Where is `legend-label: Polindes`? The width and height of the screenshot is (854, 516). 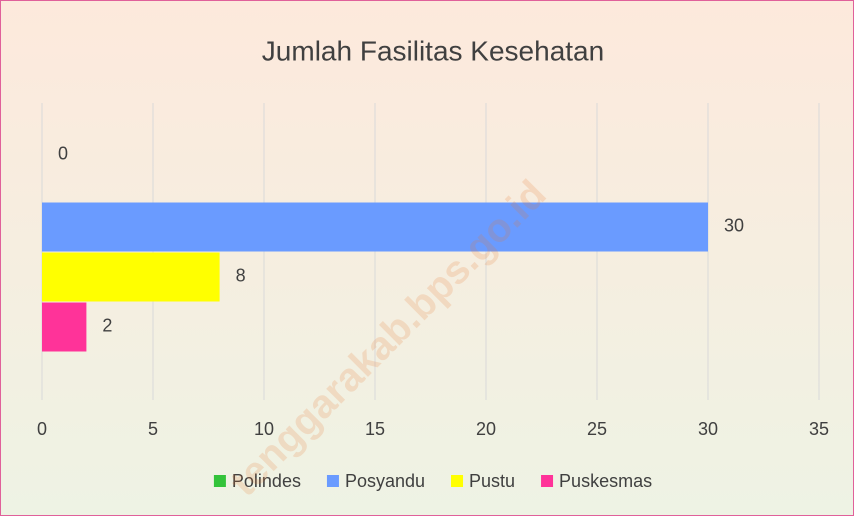
legend-label: Polindes is located at coordinates (266, 481).